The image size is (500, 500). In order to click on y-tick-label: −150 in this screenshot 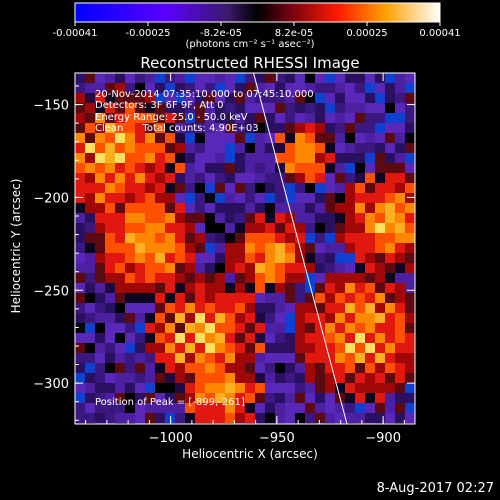, I will do `click(51, 106)`.